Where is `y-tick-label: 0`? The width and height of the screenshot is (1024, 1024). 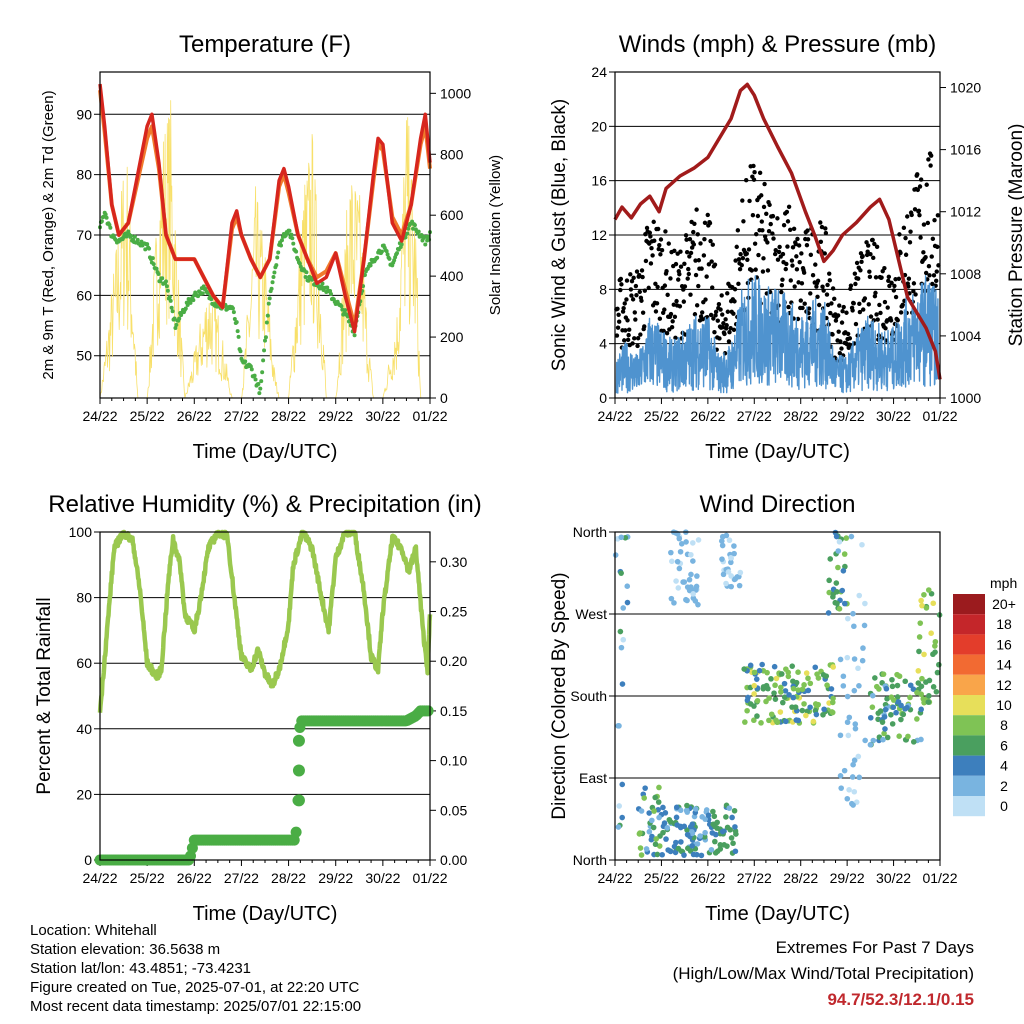 y-tick-label: 0 is located at coordinates (88, 860).